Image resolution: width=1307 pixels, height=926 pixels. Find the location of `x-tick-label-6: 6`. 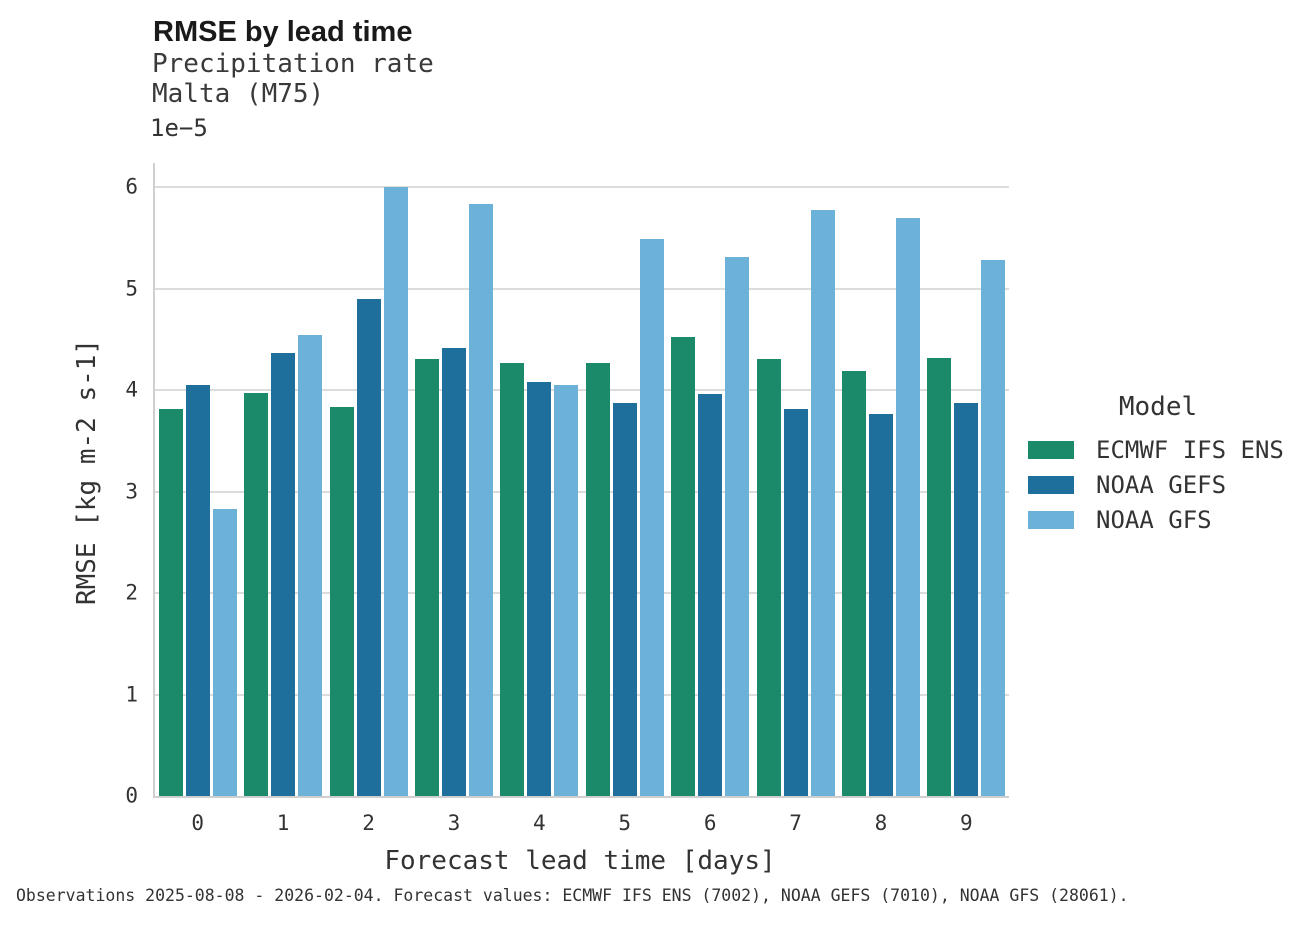

x-tick-label-6: 6 is located at coordinates (710, 823).